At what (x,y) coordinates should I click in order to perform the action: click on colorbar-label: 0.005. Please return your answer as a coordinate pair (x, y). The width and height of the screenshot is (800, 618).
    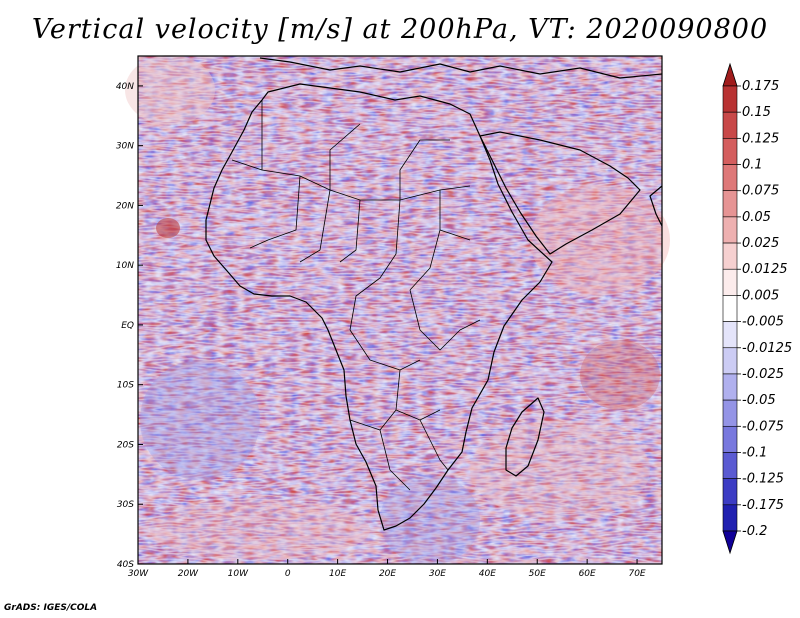
    Looking at the image, I should click on (760, 295).